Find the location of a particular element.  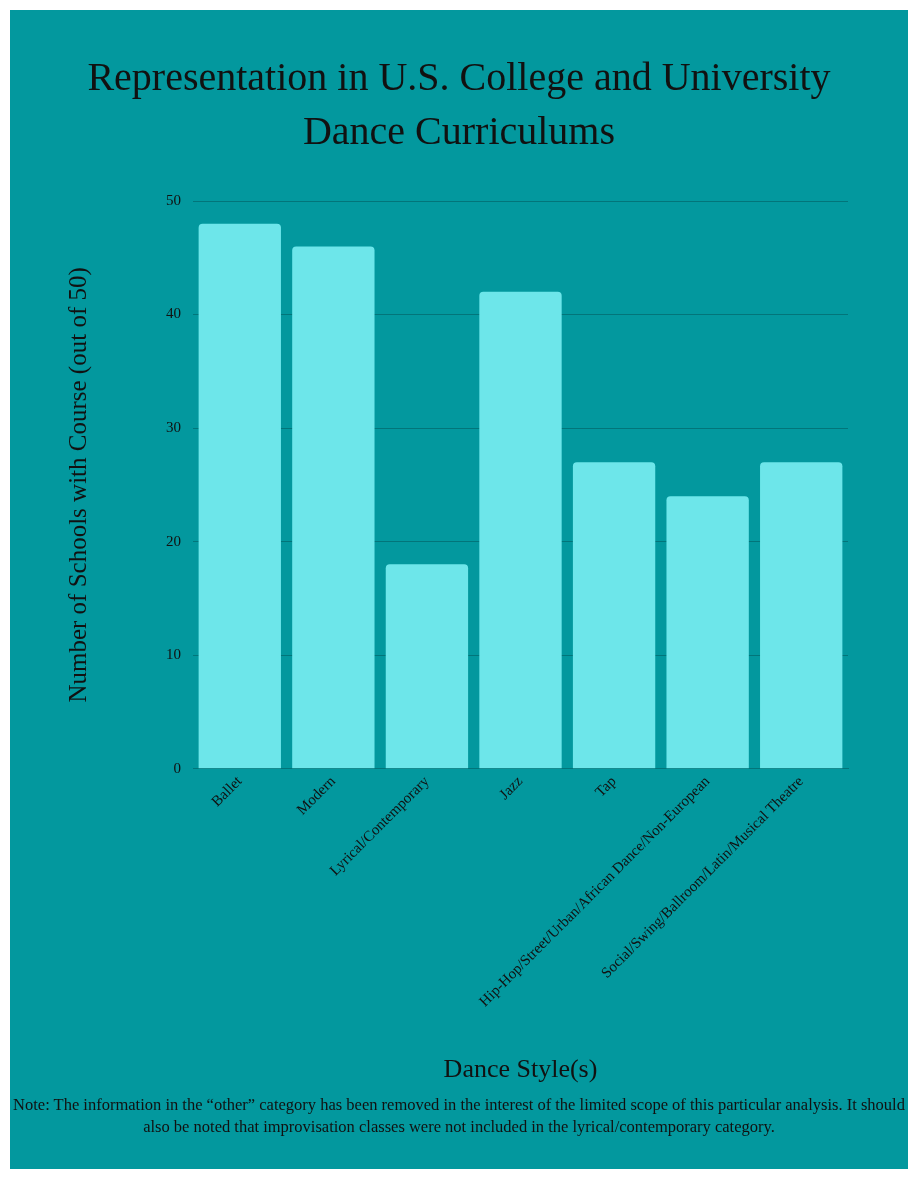

y-tick-label: 30 is located at coordinates (173, 427).